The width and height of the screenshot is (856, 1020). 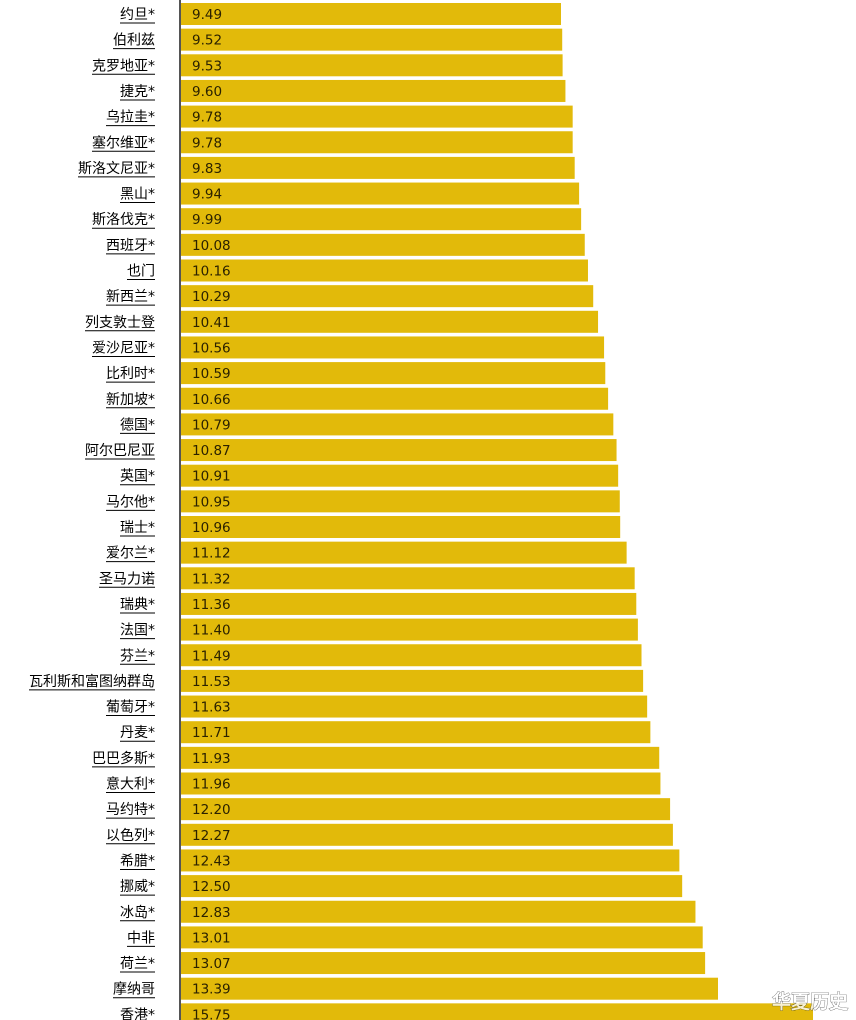 What do you see at coordinates (137, 195) in the screenshot?
I see `category-label-07: 黑山*` at bounding box center [137, 195].